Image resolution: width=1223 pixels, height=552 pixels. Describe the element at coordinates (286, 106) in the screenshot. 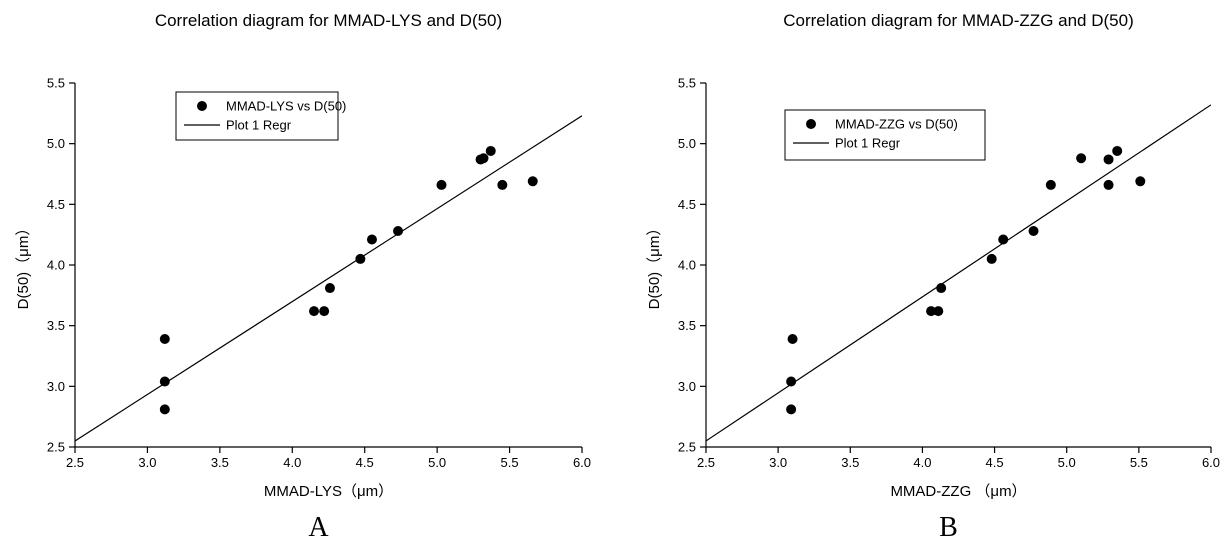

I see `legend-entry-label: MMAD-LYS vs D(50)` at that location.